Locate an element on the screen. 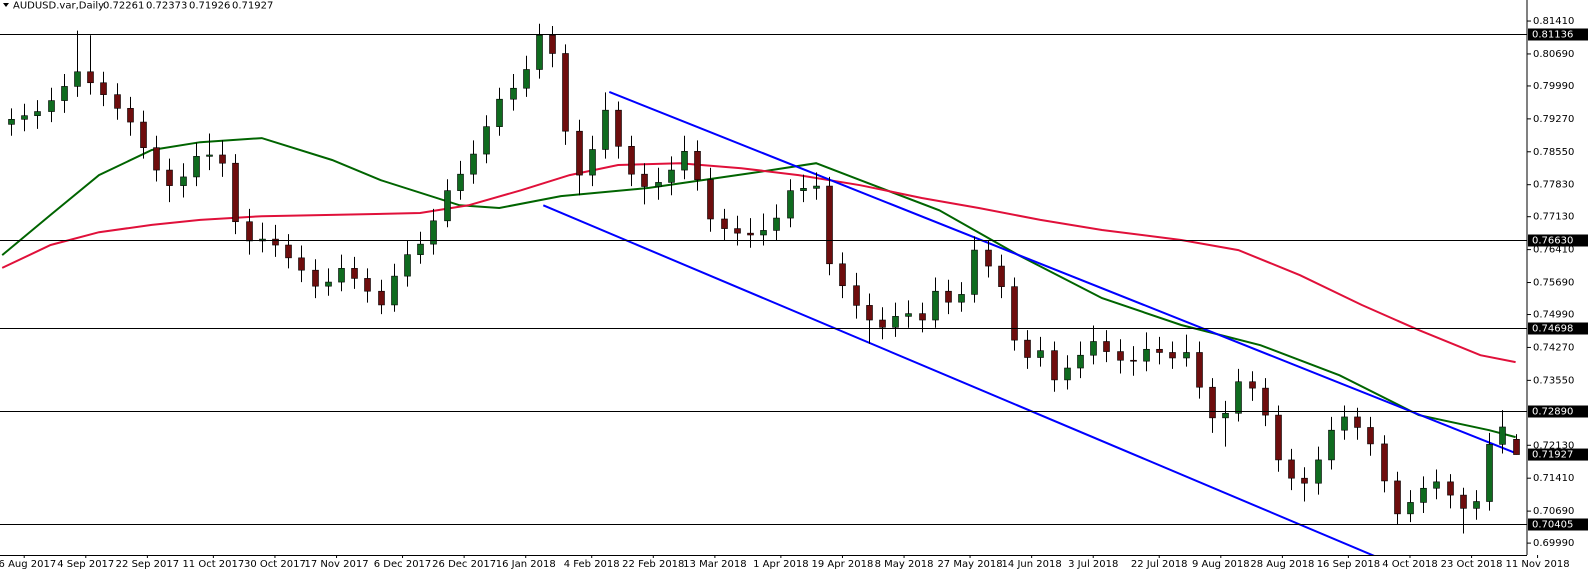 The image size is (1589, 571). level-label: 0.70405 is located at coordinates (1552, 525).